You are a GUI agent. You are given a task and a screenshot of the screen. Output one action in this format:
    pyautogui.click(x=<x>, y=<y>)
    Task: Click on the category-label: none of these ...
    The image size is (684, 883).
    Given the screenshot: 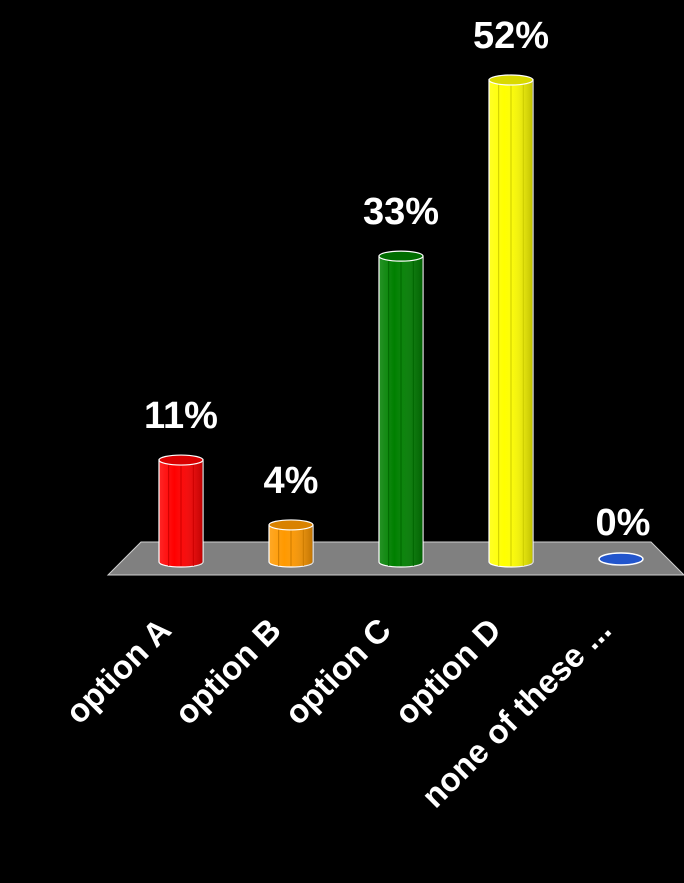 What is the action you would take?
    pyautogui.click(x=516, y=713)
    